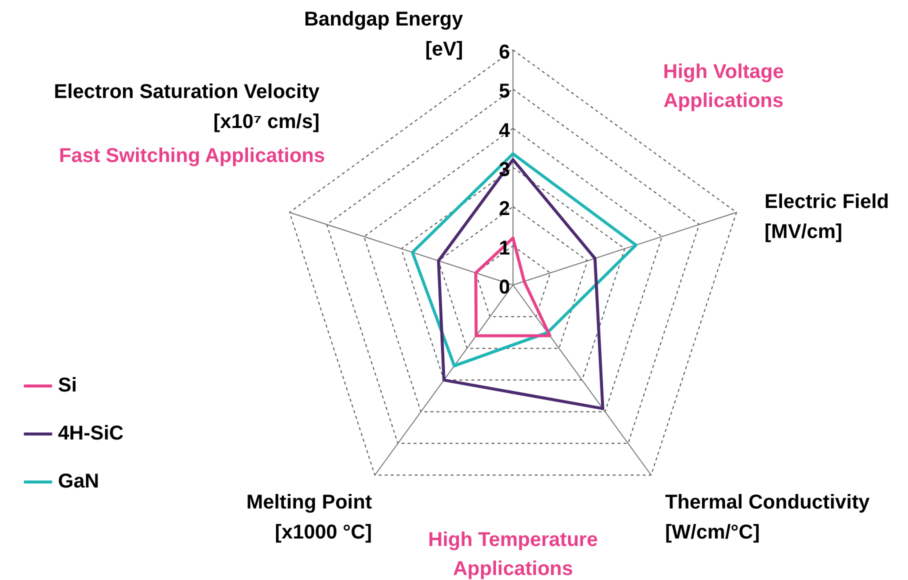 The height and width of the screenshot is (580, 908). Describe the element at coordinates (504, 91) in the screenshot. I see `y-tick-label: 5` at that location.